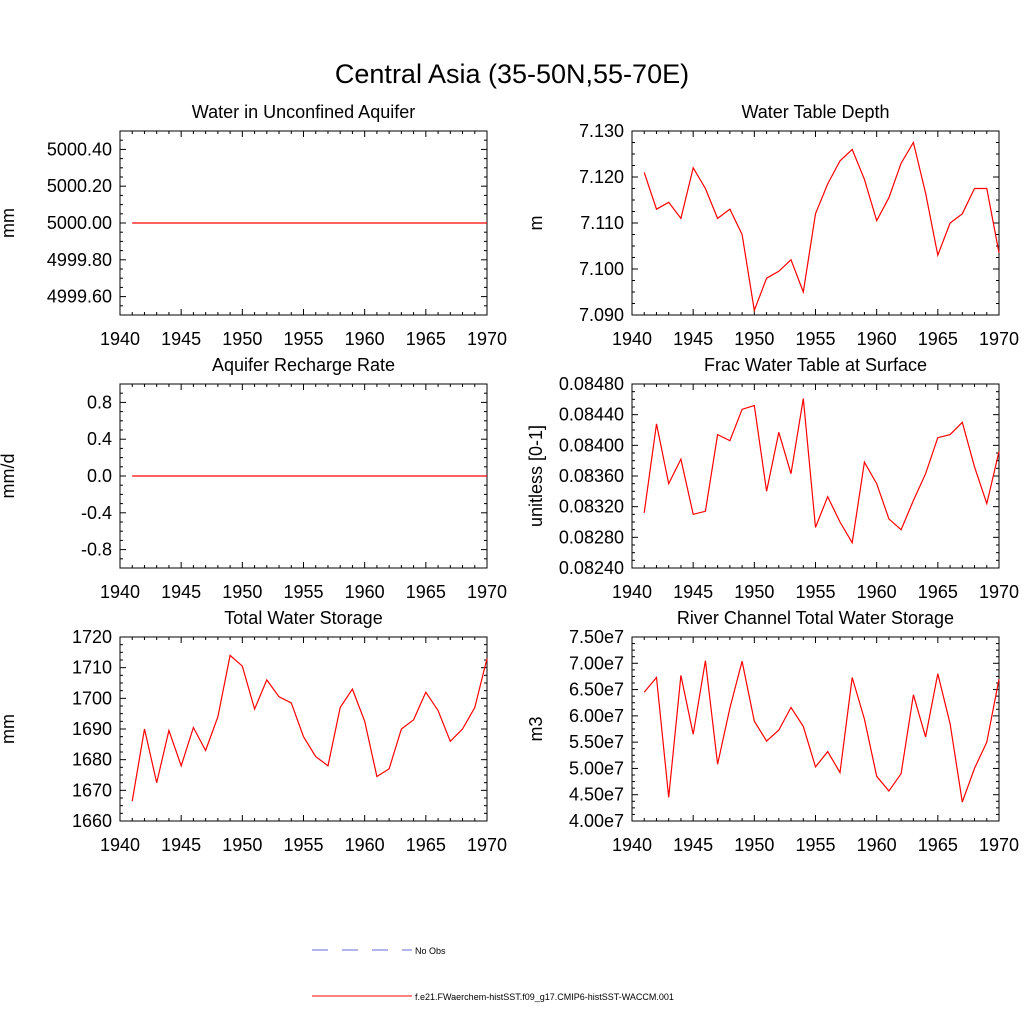 The width and height of the screenshot is (1024, 1024). I want to click on y-tick-label: 7.50e7, so click(596, 637).